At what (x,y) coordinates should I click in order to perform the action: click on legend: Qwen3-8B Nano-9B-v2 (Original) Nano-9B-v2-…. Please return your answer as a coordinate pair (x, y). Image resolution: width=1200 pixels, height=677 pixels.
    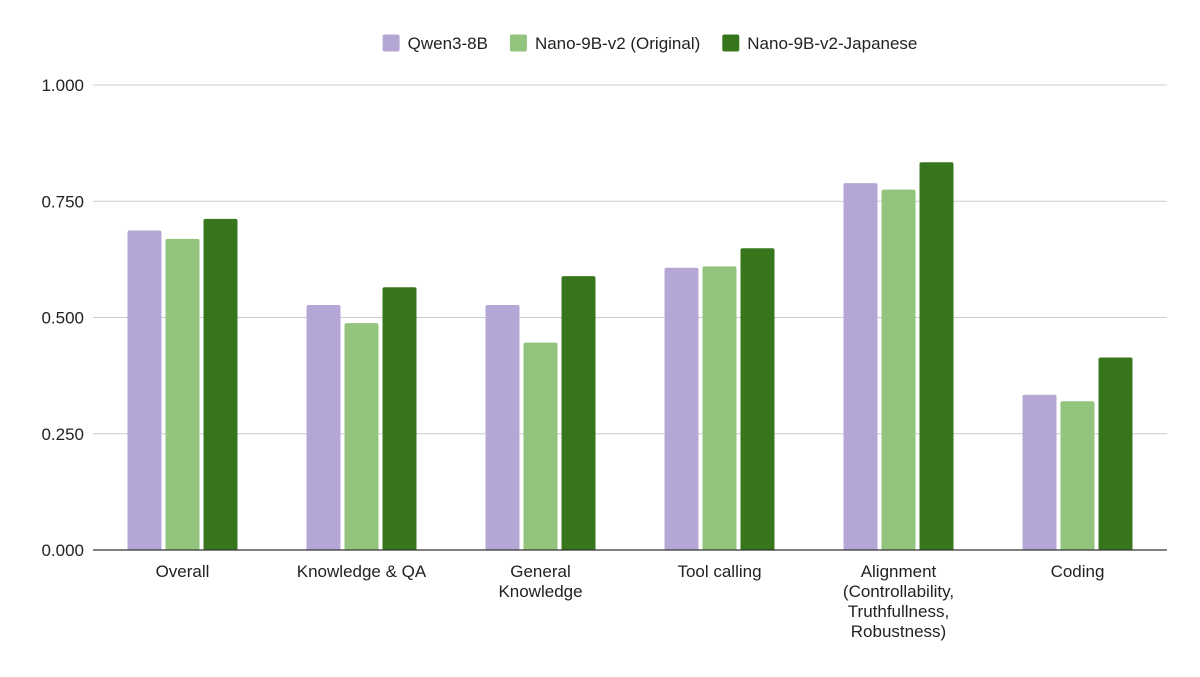
    Looking at the image, I should click on (649, 43).